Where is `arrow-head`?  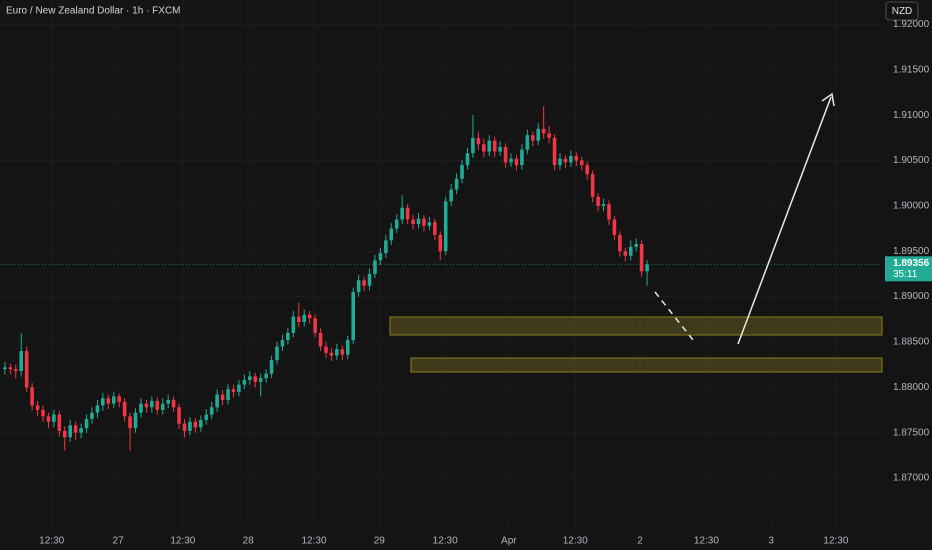
arrow-head is located at coordinates (828, 99).